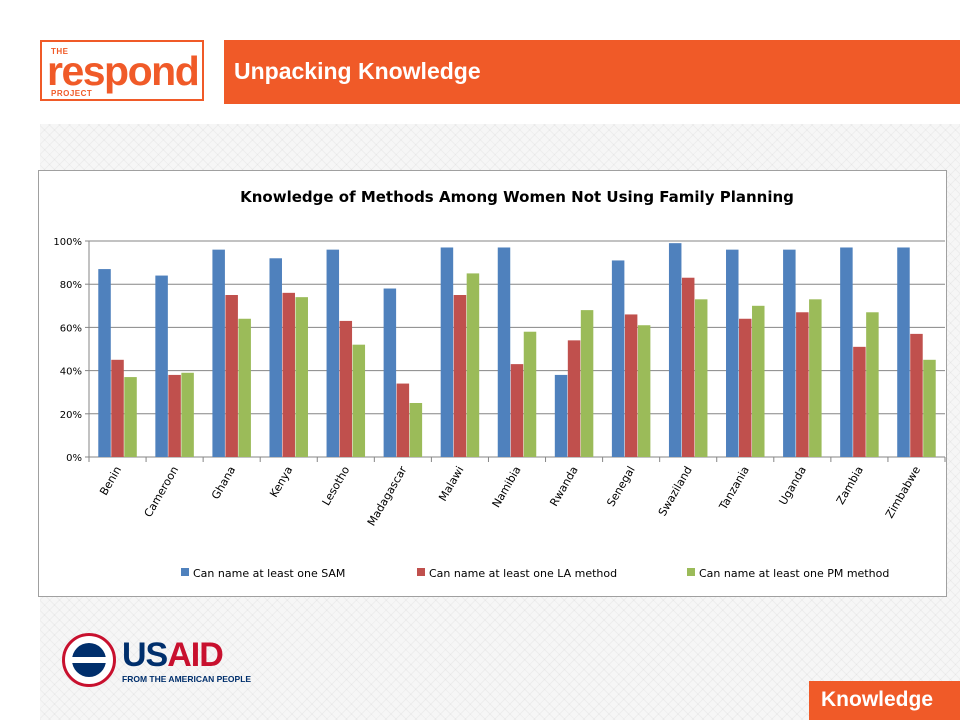 Image resolution: width=960 pixels, height=720 pixels. Describe the element at coordinates (903, 492) in the screenshot. I see `x-tick-label: Zimbabwe` at that location.